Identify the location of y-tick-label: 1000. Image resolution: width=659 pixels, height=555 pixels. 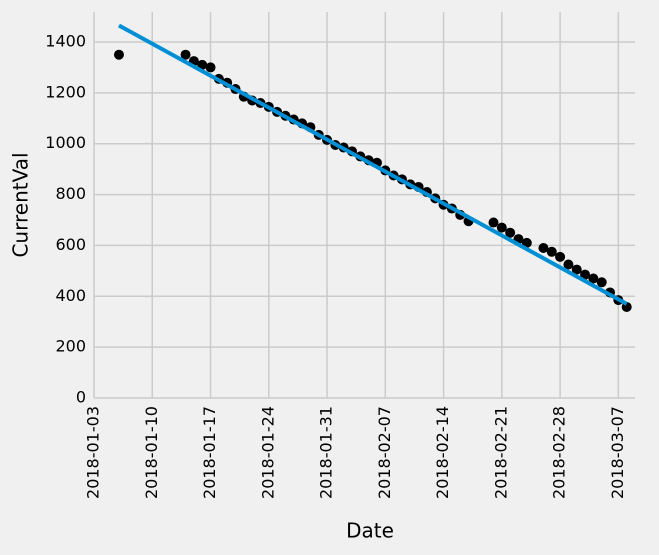
(65, 142).